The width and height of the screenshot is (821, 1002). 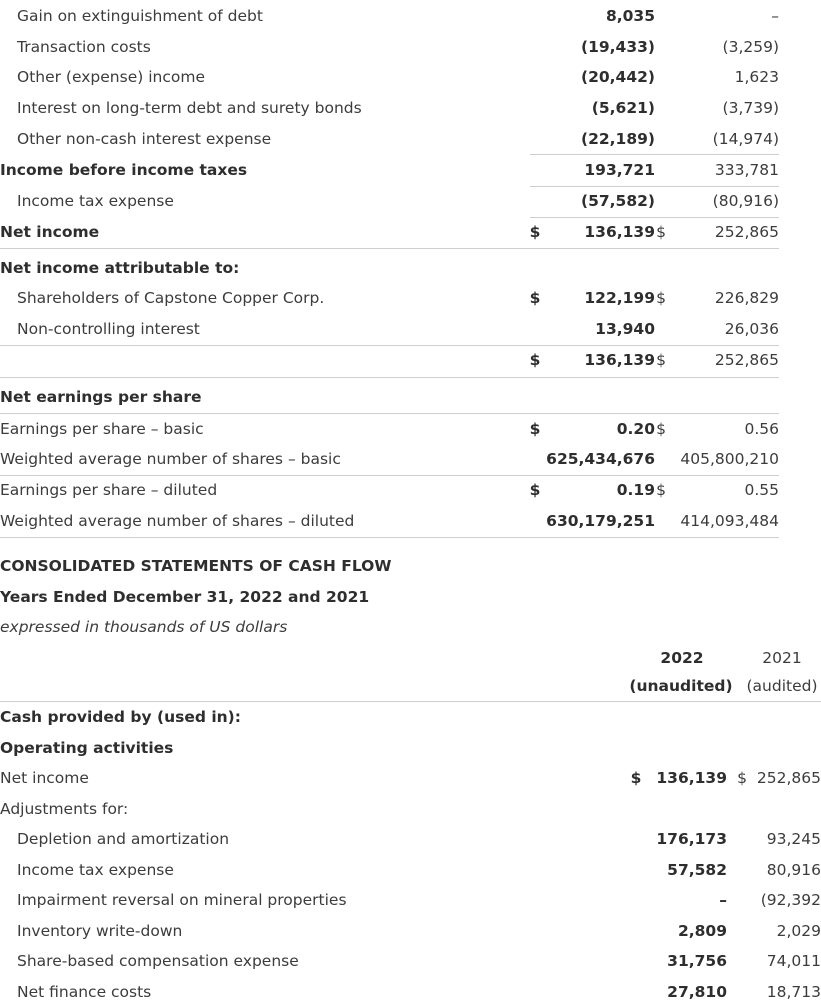 I want to click on row-label: Cash provided by (used in):, so click(x=120, y=717).